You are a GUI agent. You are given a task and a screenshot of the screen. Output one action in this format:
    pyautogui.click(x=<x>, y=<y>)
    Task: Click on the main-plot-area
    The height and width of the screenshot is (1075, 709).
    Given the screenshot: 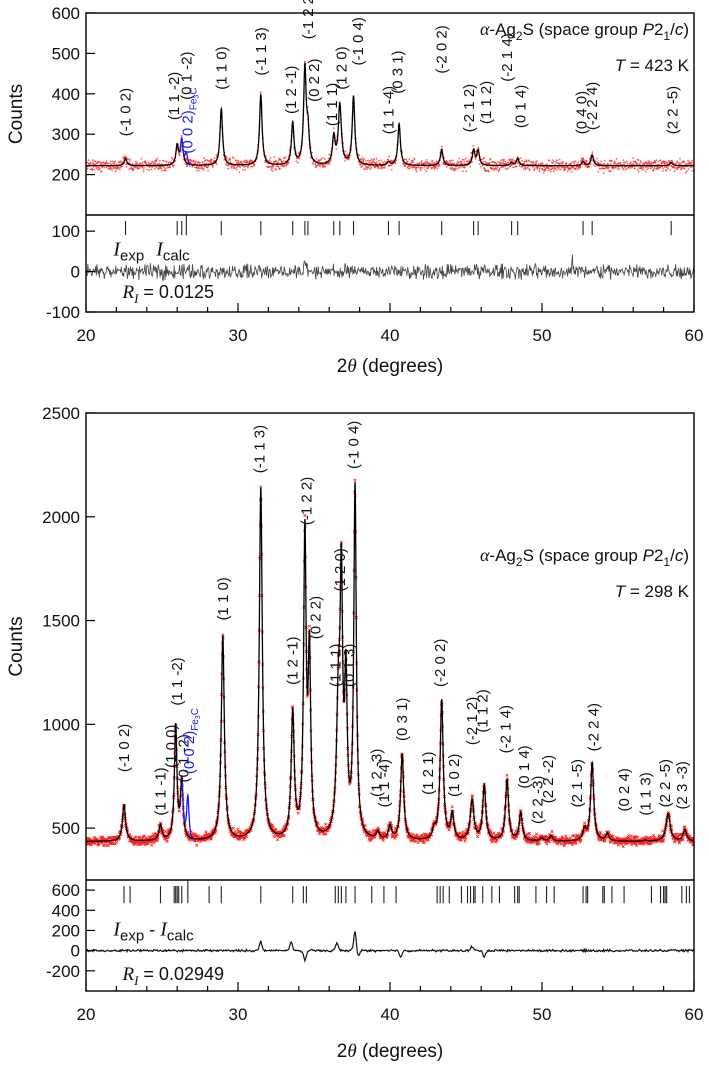 What is the action you would take?
    pyautogui.click(x=390, y=117)
    